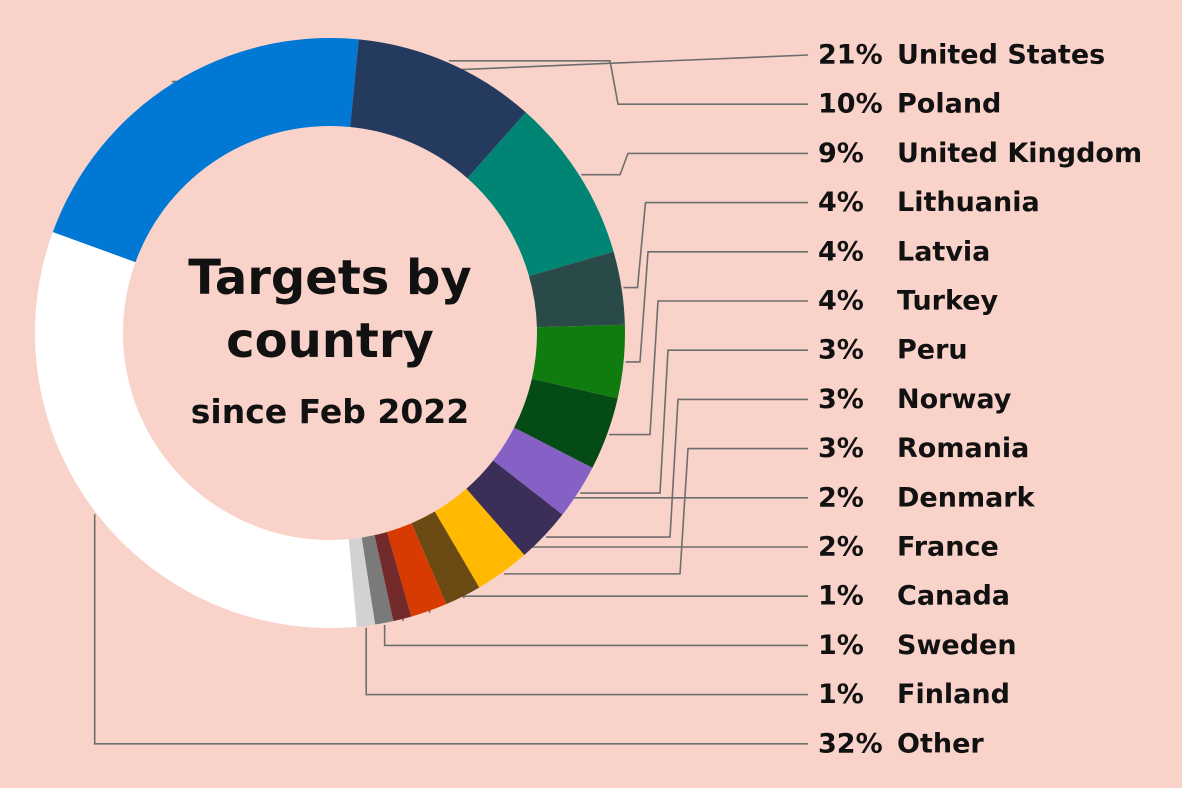 The image size is (1182, 788). What do you see at coordinates (841, 153) in the screenshot?
I see `legend-value-united-kingdom: 9%` at bounding box center [841, 153].